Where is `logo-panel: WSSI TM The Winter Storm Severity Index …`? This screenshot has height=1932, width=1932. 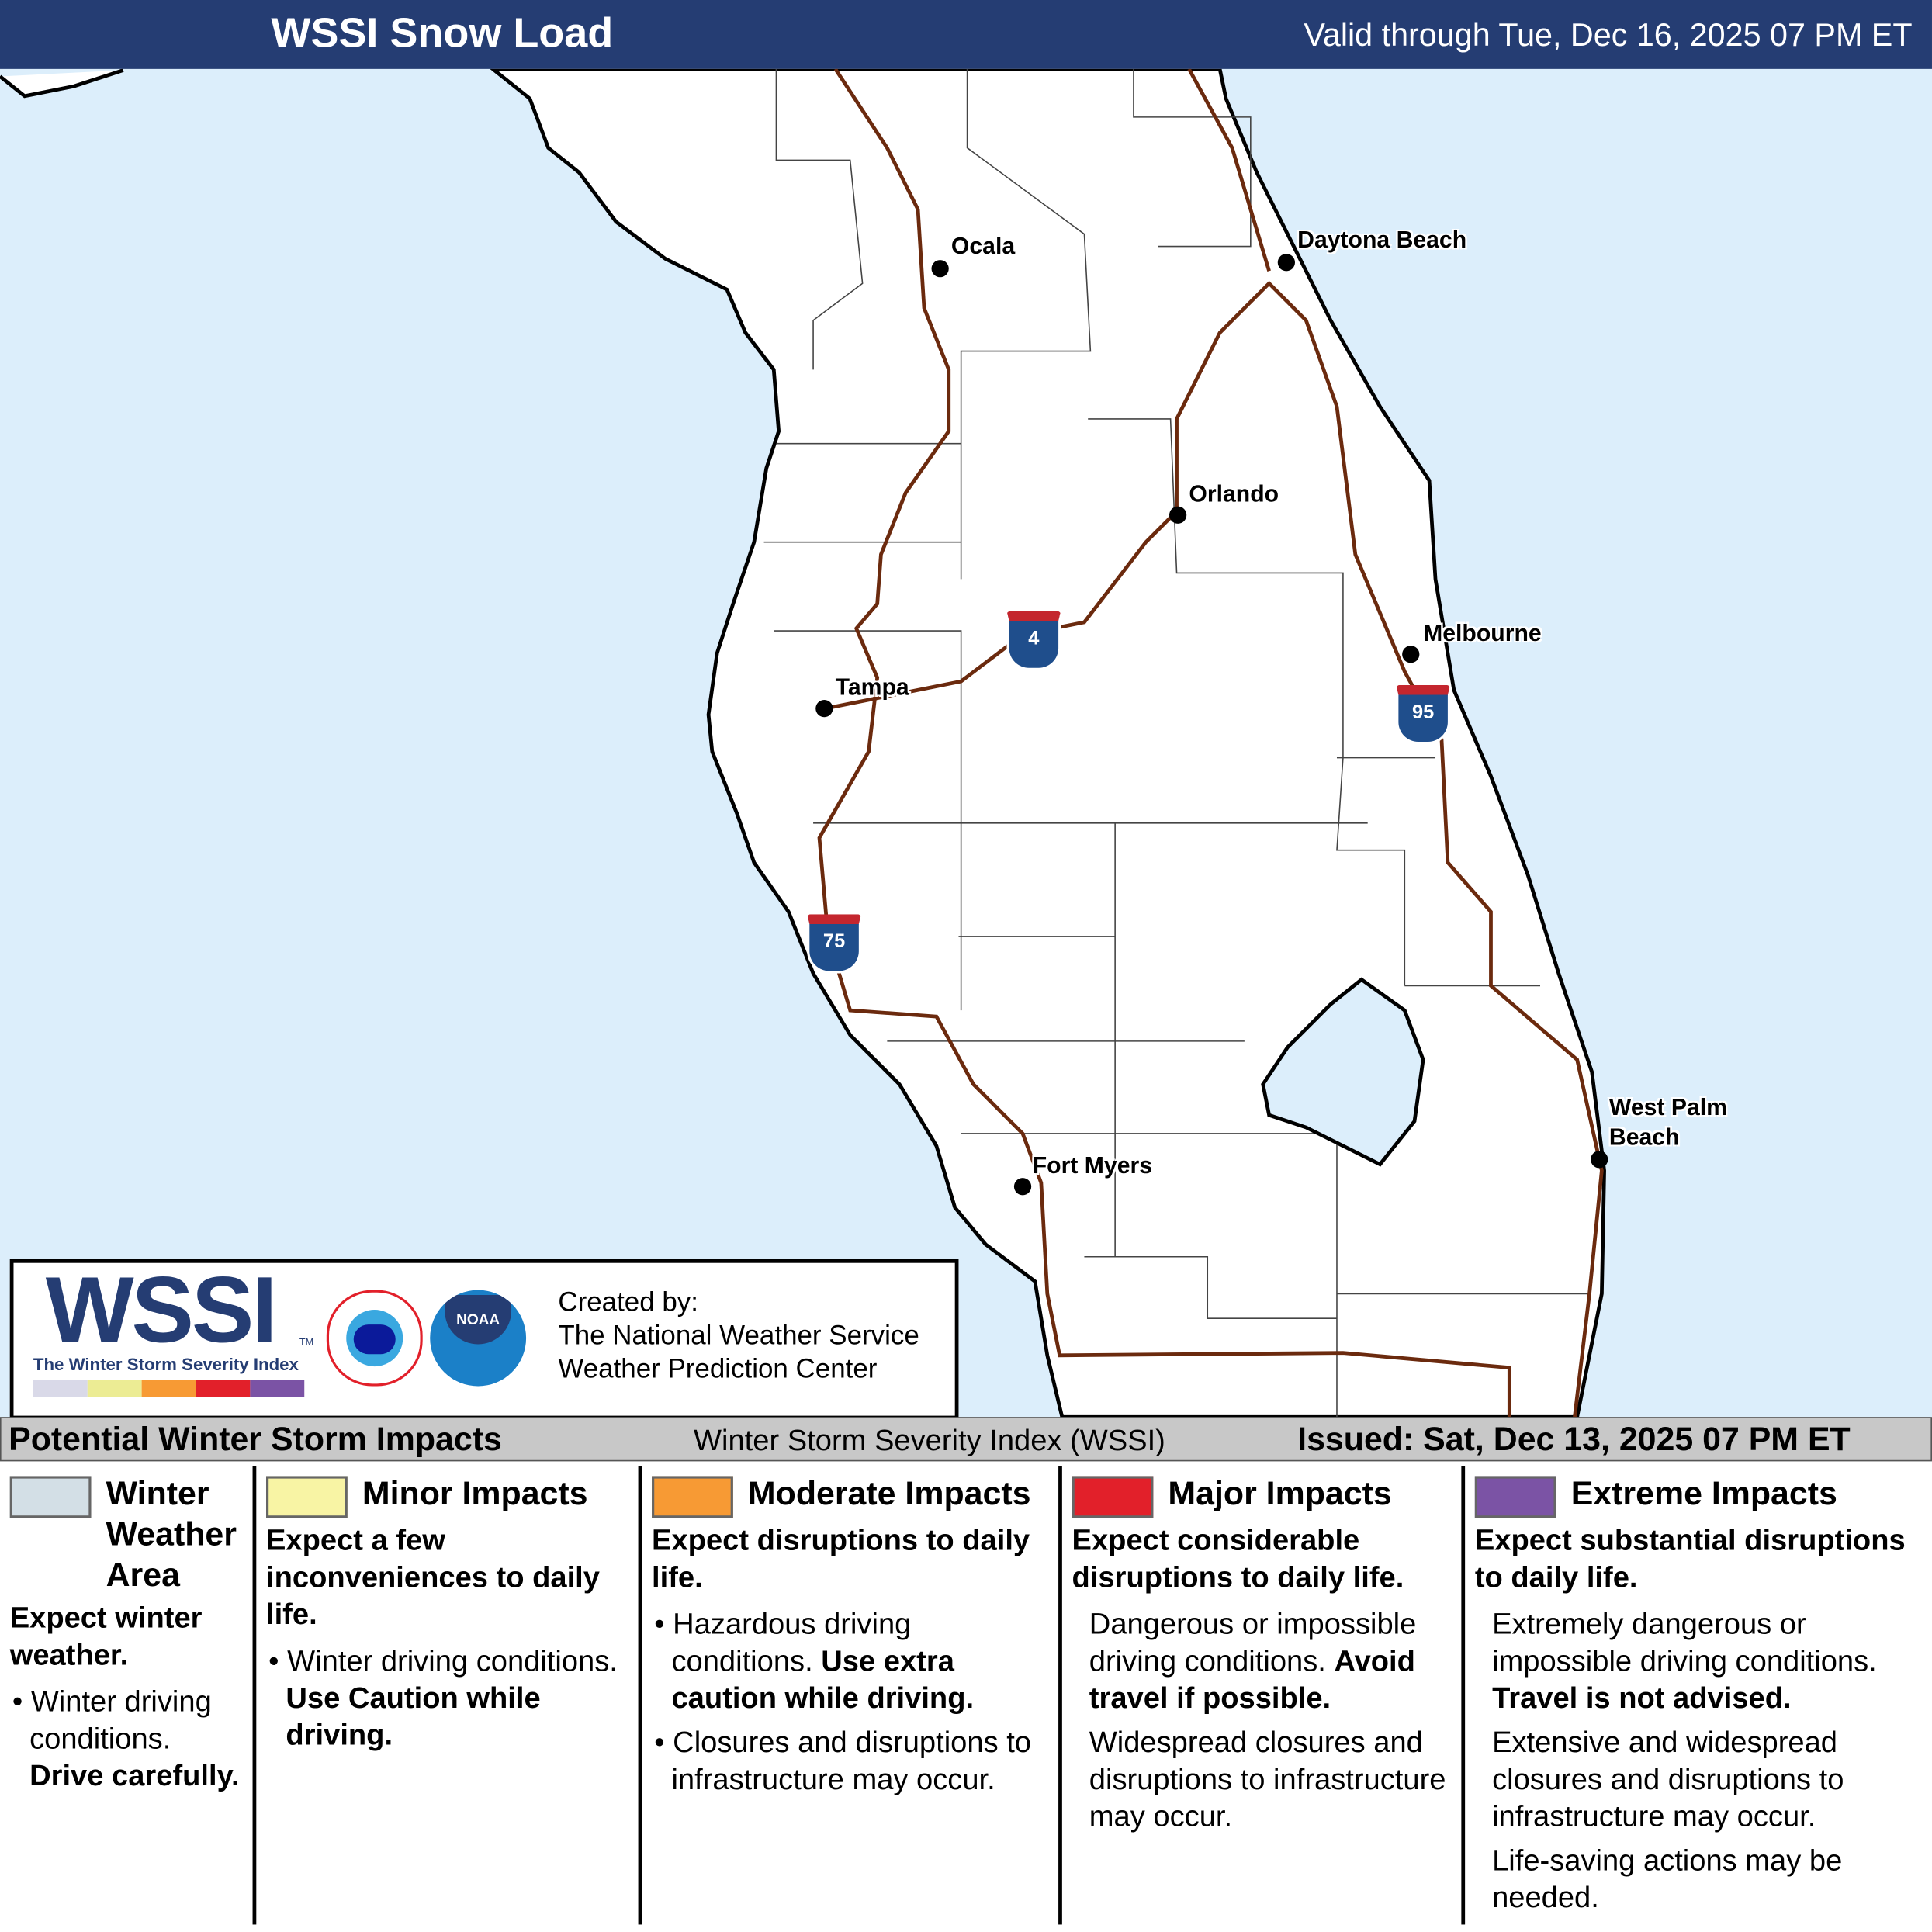
logo-panel: WSSI TM The Winter Storm Severity Index … is located at coordinates (484, 1339).